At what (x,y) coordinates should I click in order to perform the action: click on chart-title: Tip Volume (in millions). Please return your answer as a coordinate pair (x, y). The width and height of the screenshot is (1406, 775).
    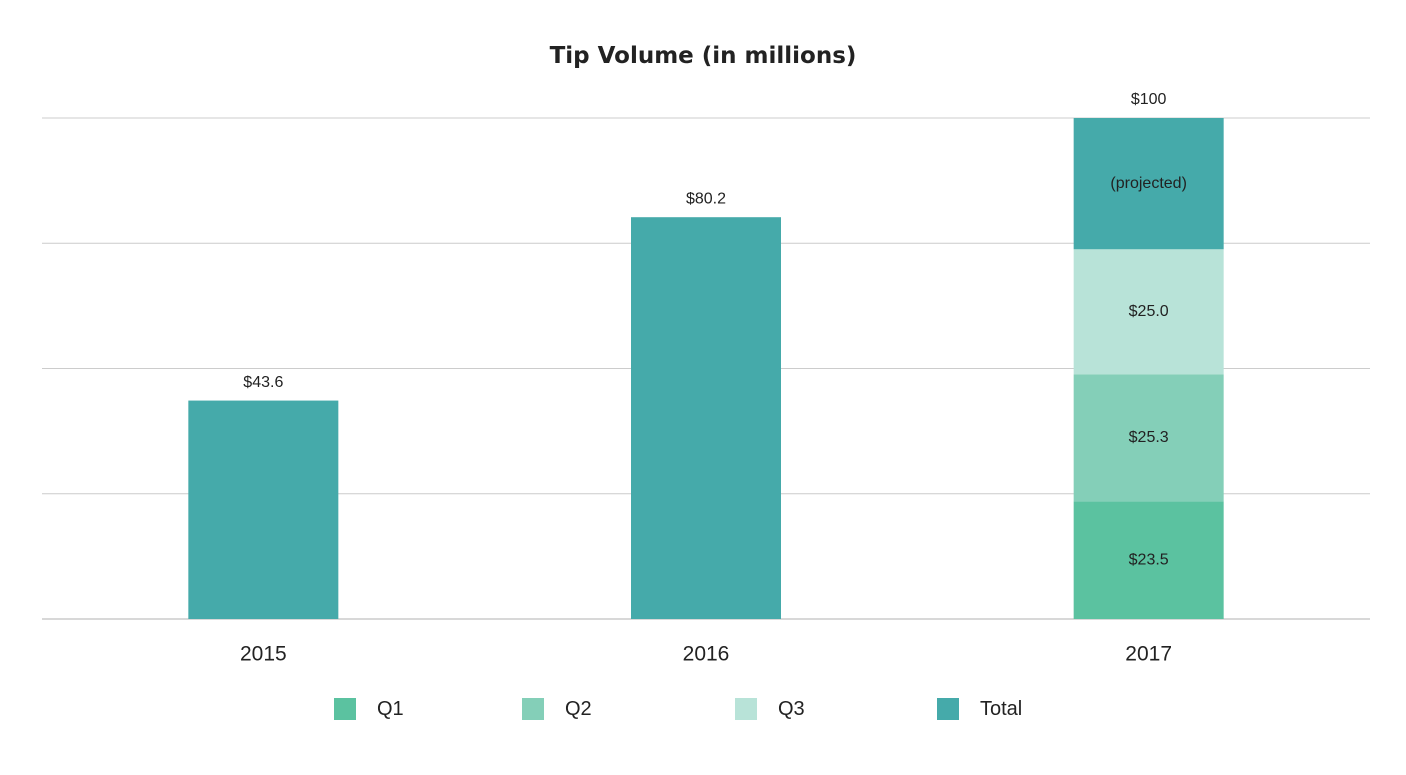
    Looking at the image, I should click on (703, 56).